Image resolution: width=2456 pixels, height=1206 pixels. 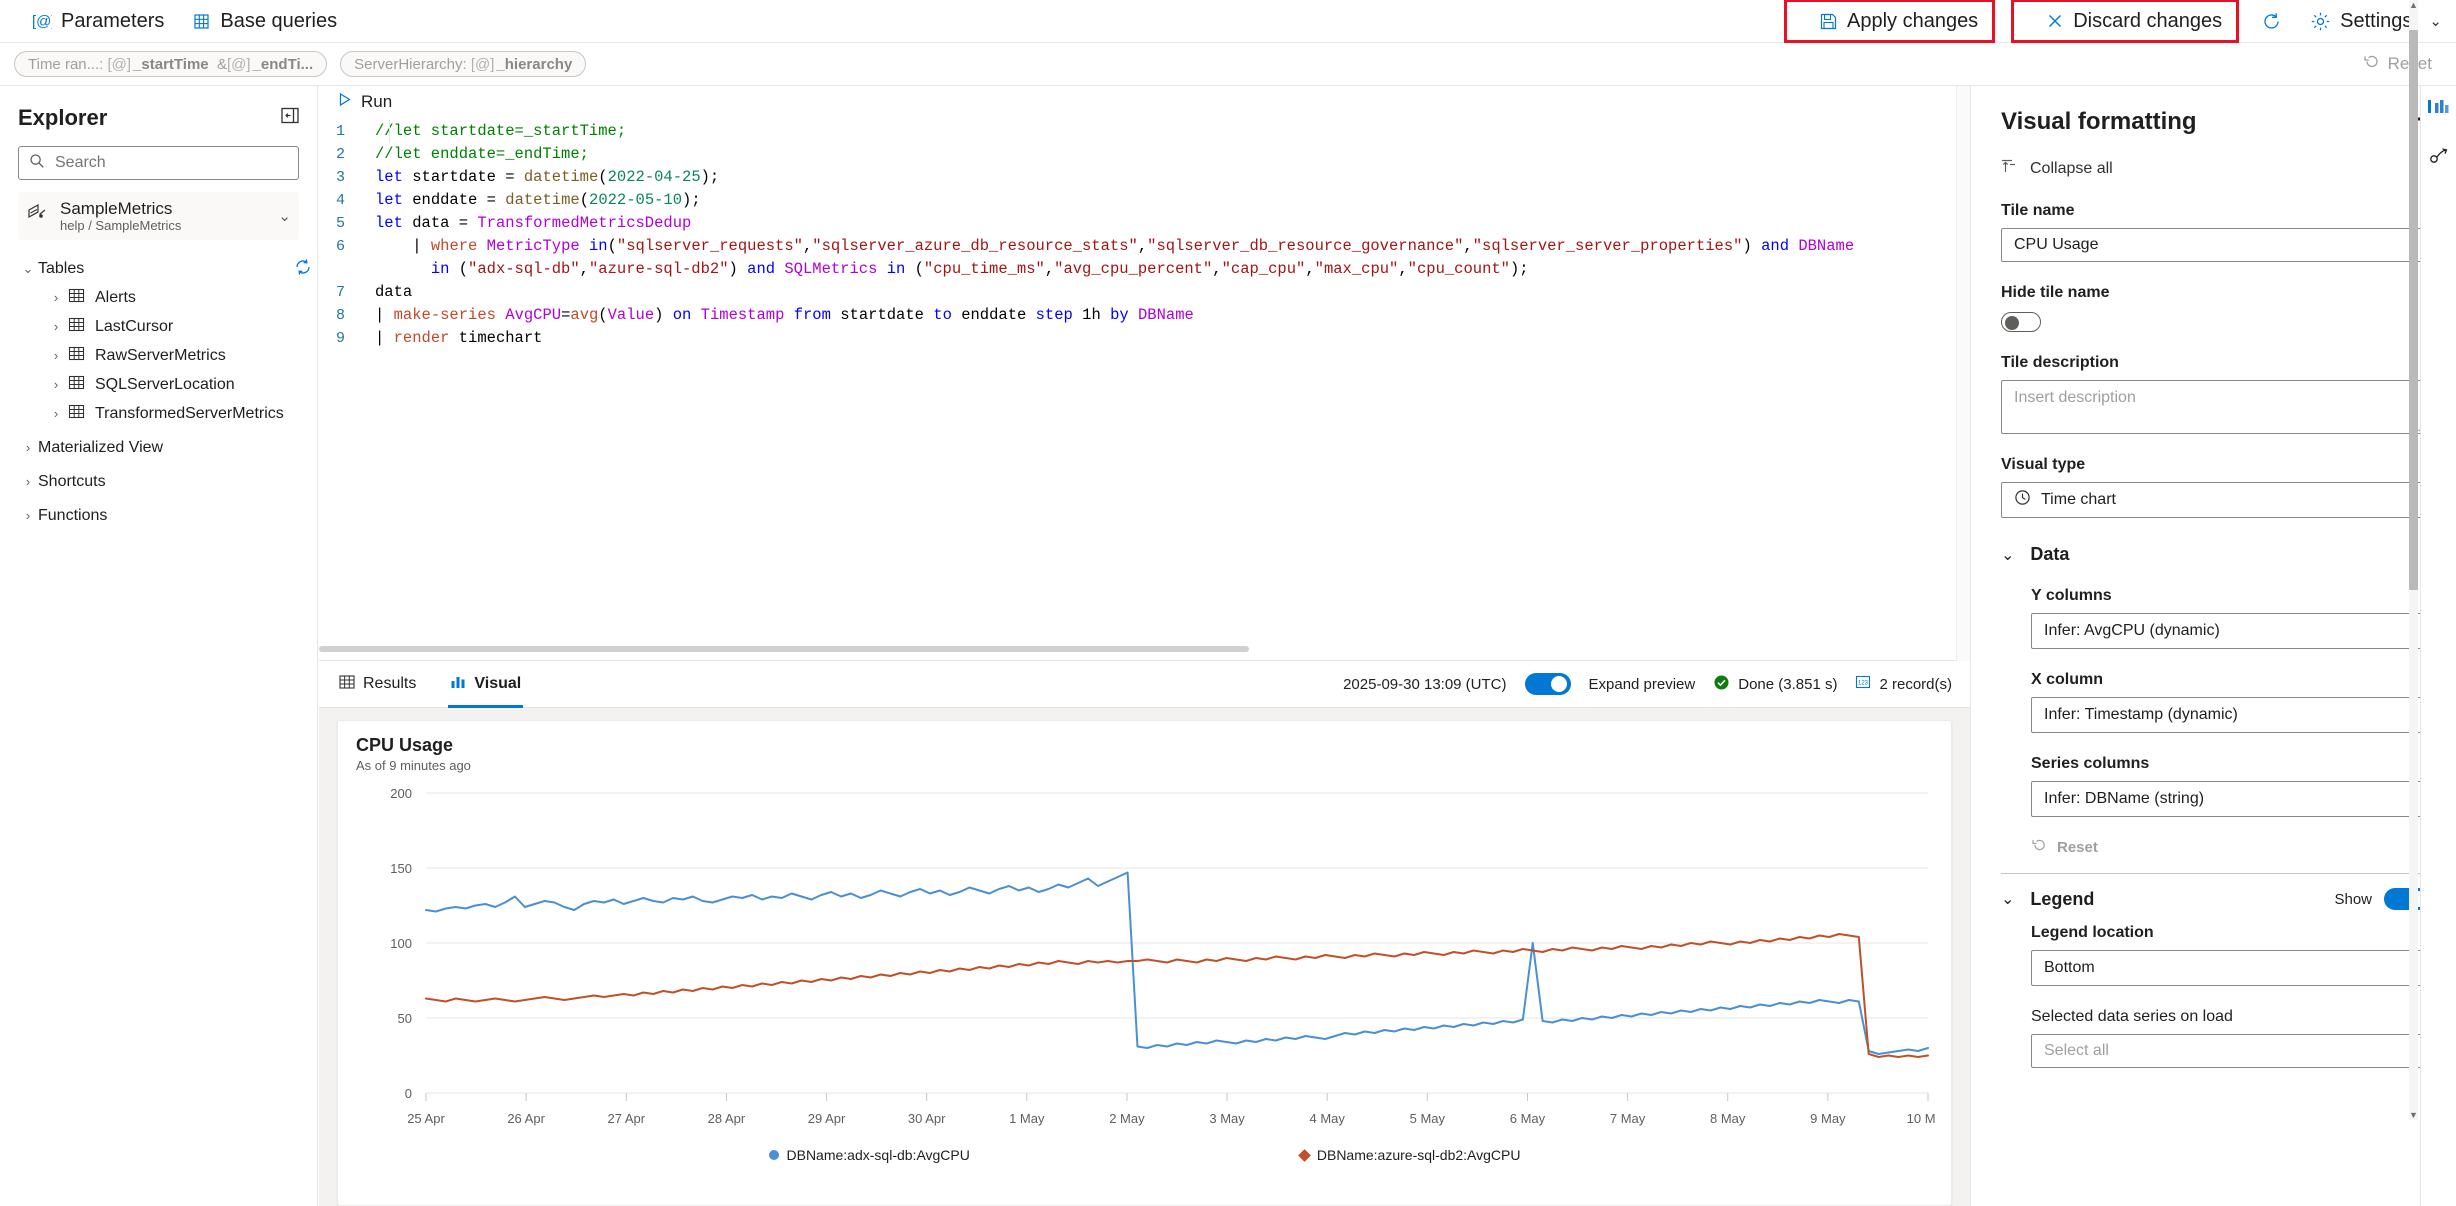 What do you see at coordinates (2413, 1115) in the screenshot?
I see `scroll-down-arrow-icon: ▼` at bounding box center [2413, 1115].